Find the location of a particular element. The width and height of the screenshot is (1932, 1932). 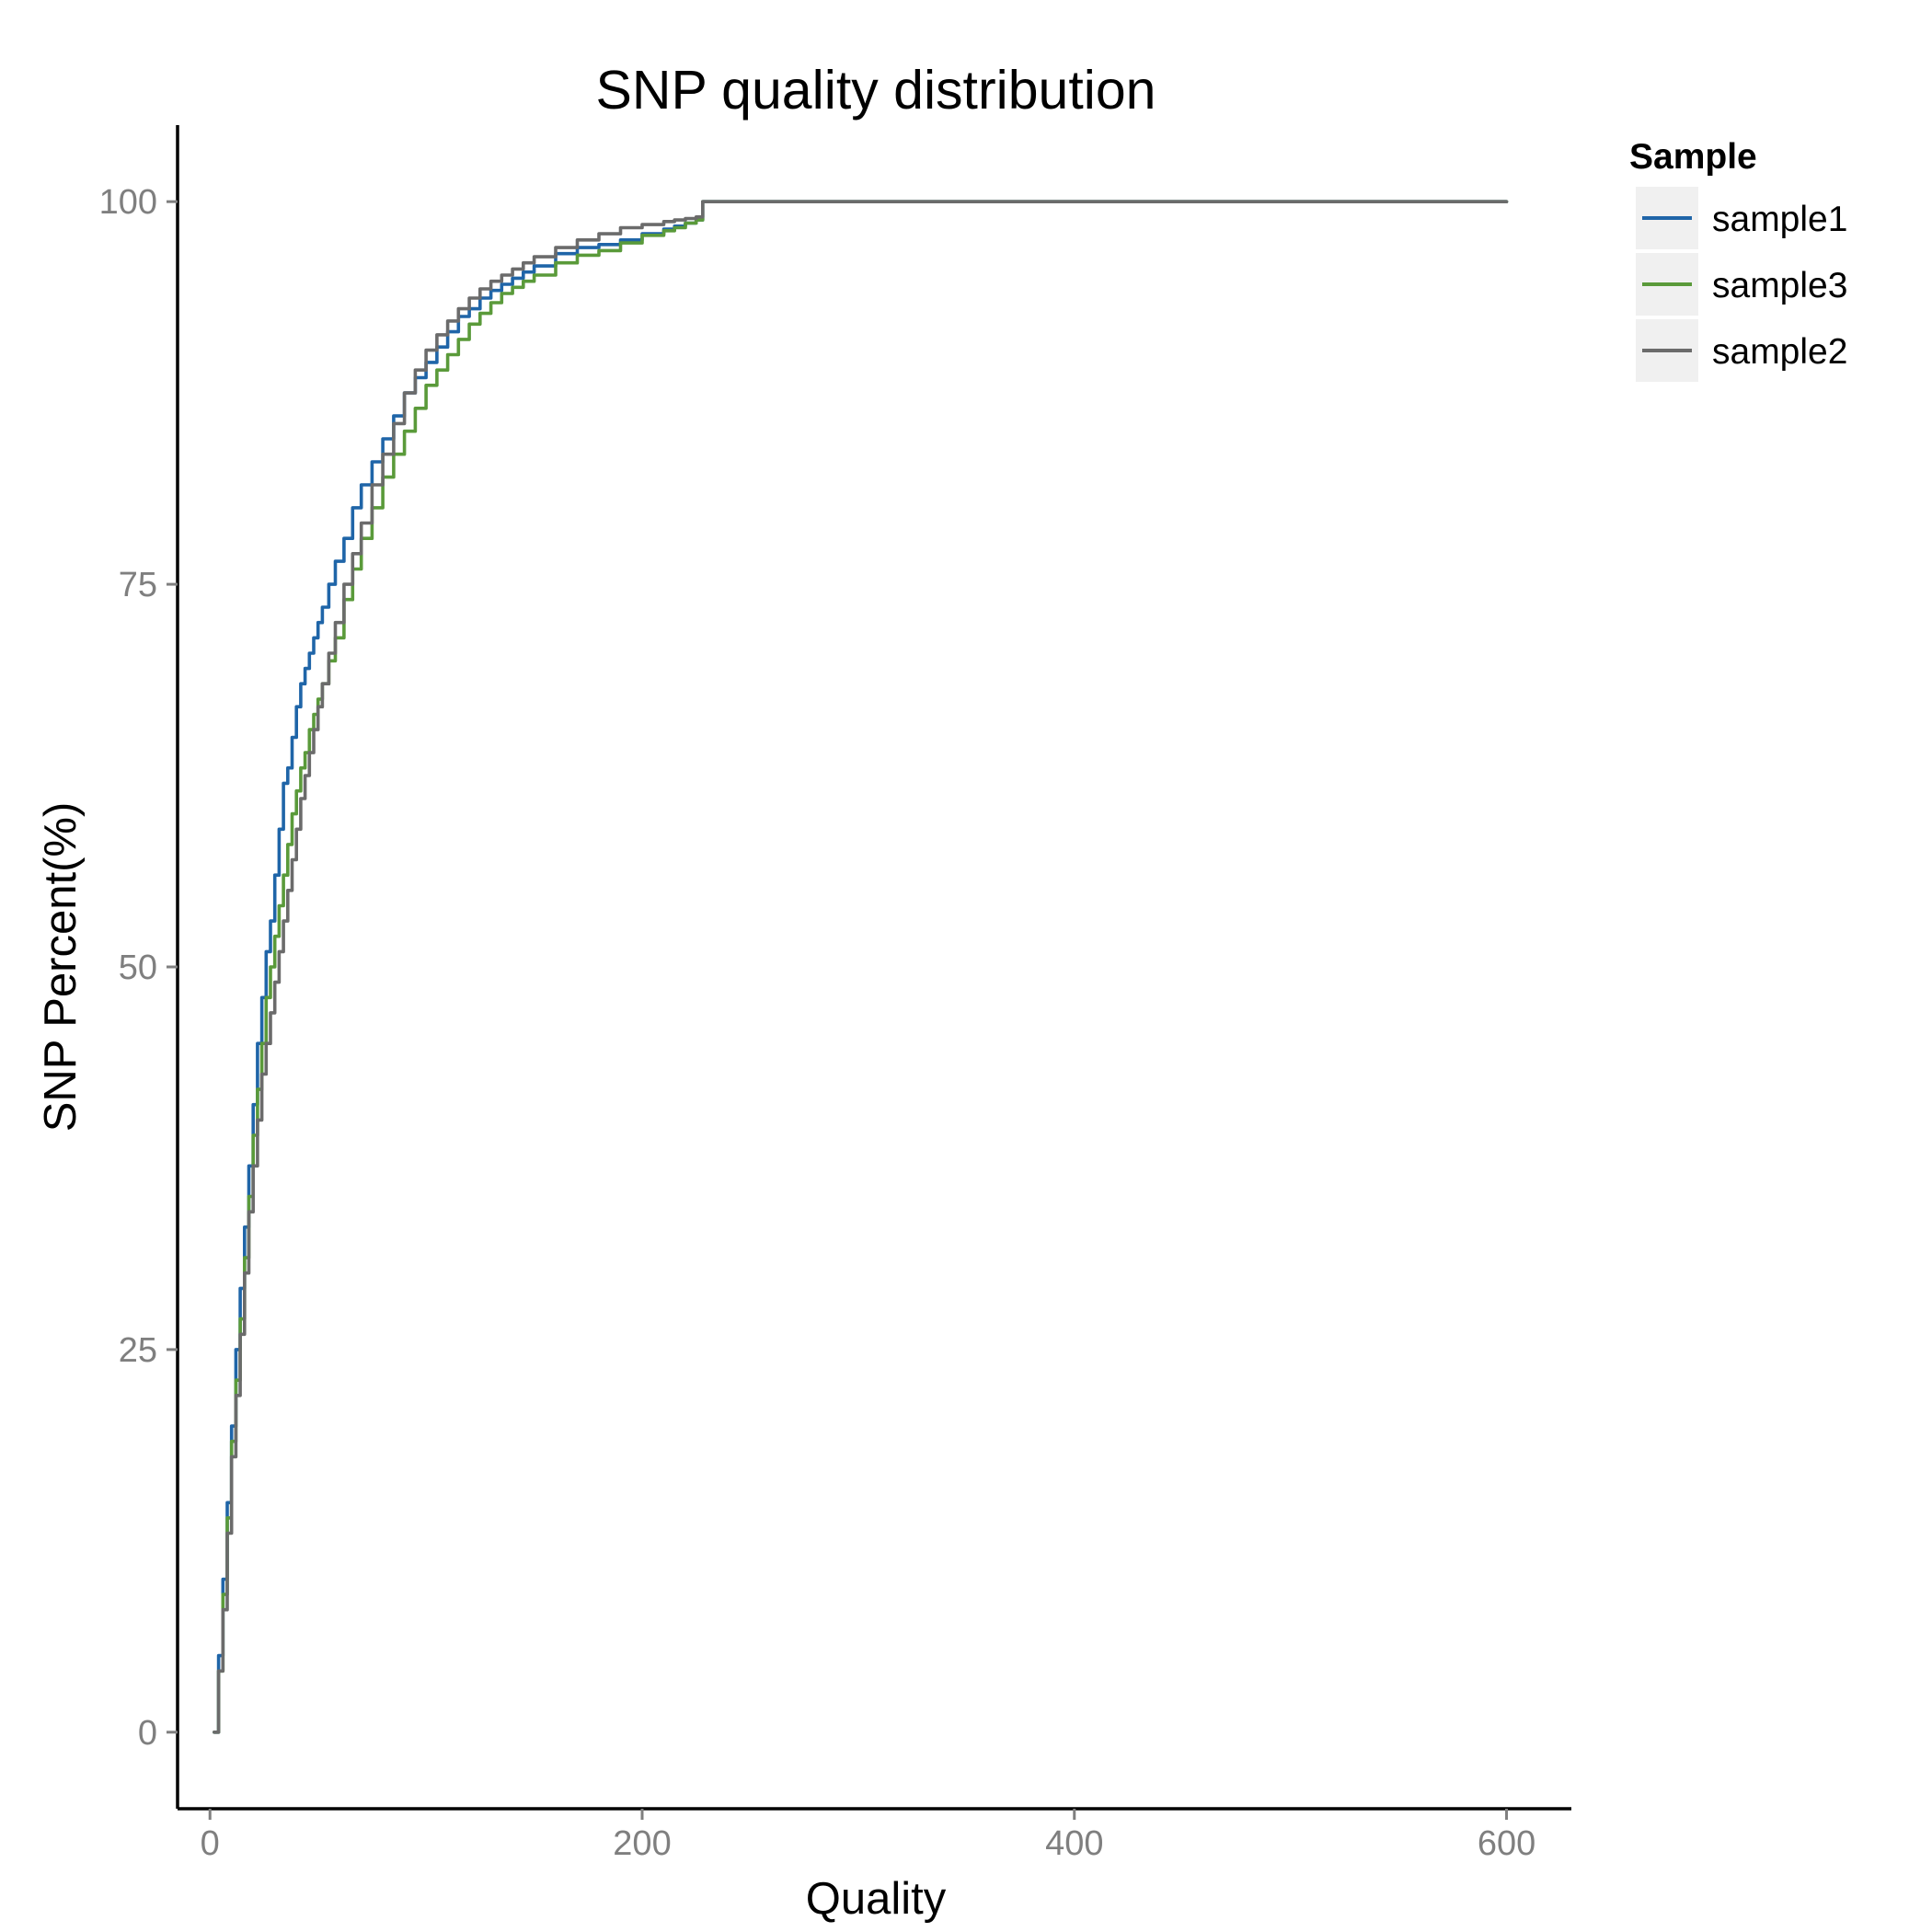

x-tick-label: 400 is located at coordinates (1074, 1843).